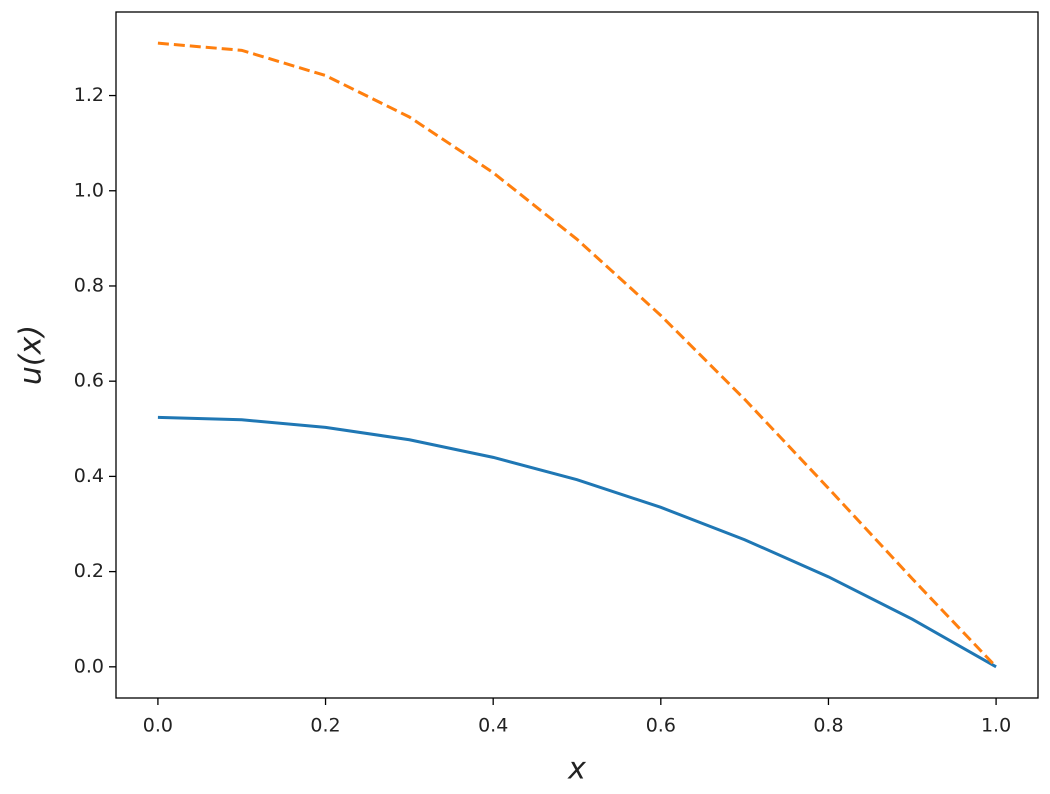 The height and width of the screenshot is (794, 1050). What do you see at coordinates (828, 726) in the screenshot?
I see `x-tick-label: 0.8` at bounding box center [828, 726].